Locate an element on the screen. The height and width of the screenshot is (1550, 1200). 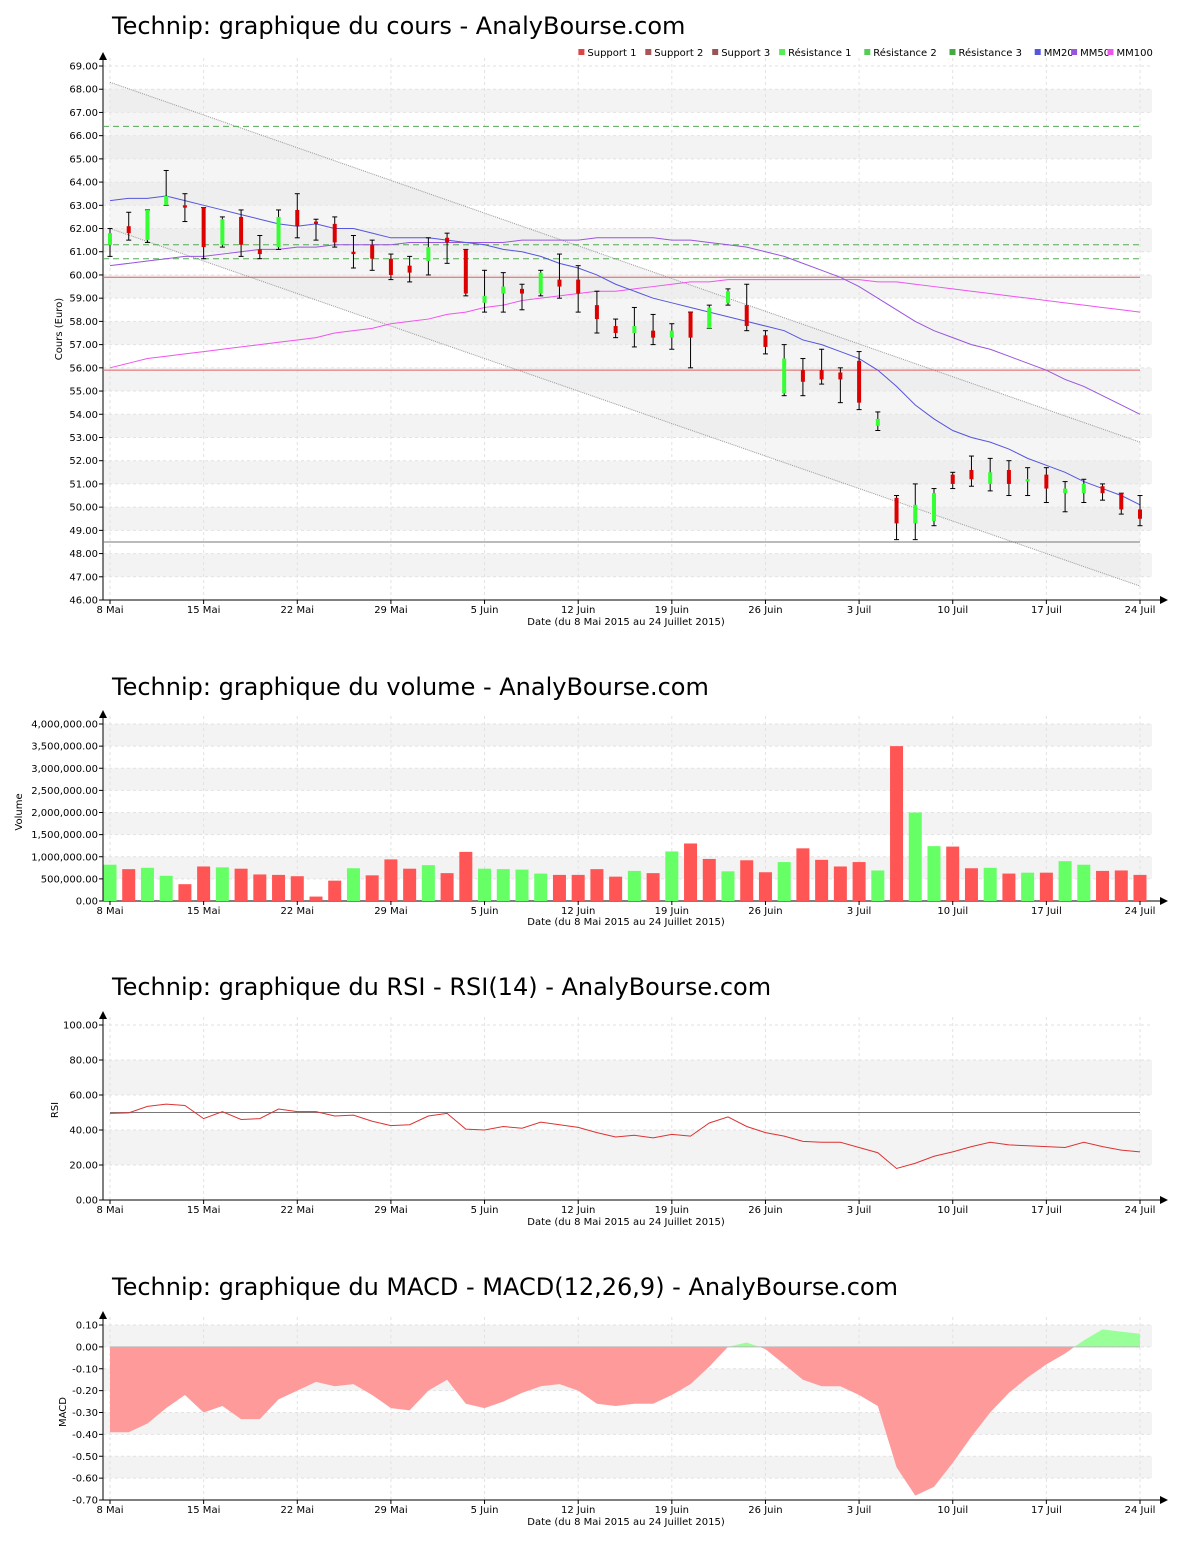
volume-x-tick-label: 15 Mai is located at coordinates (203, 911).